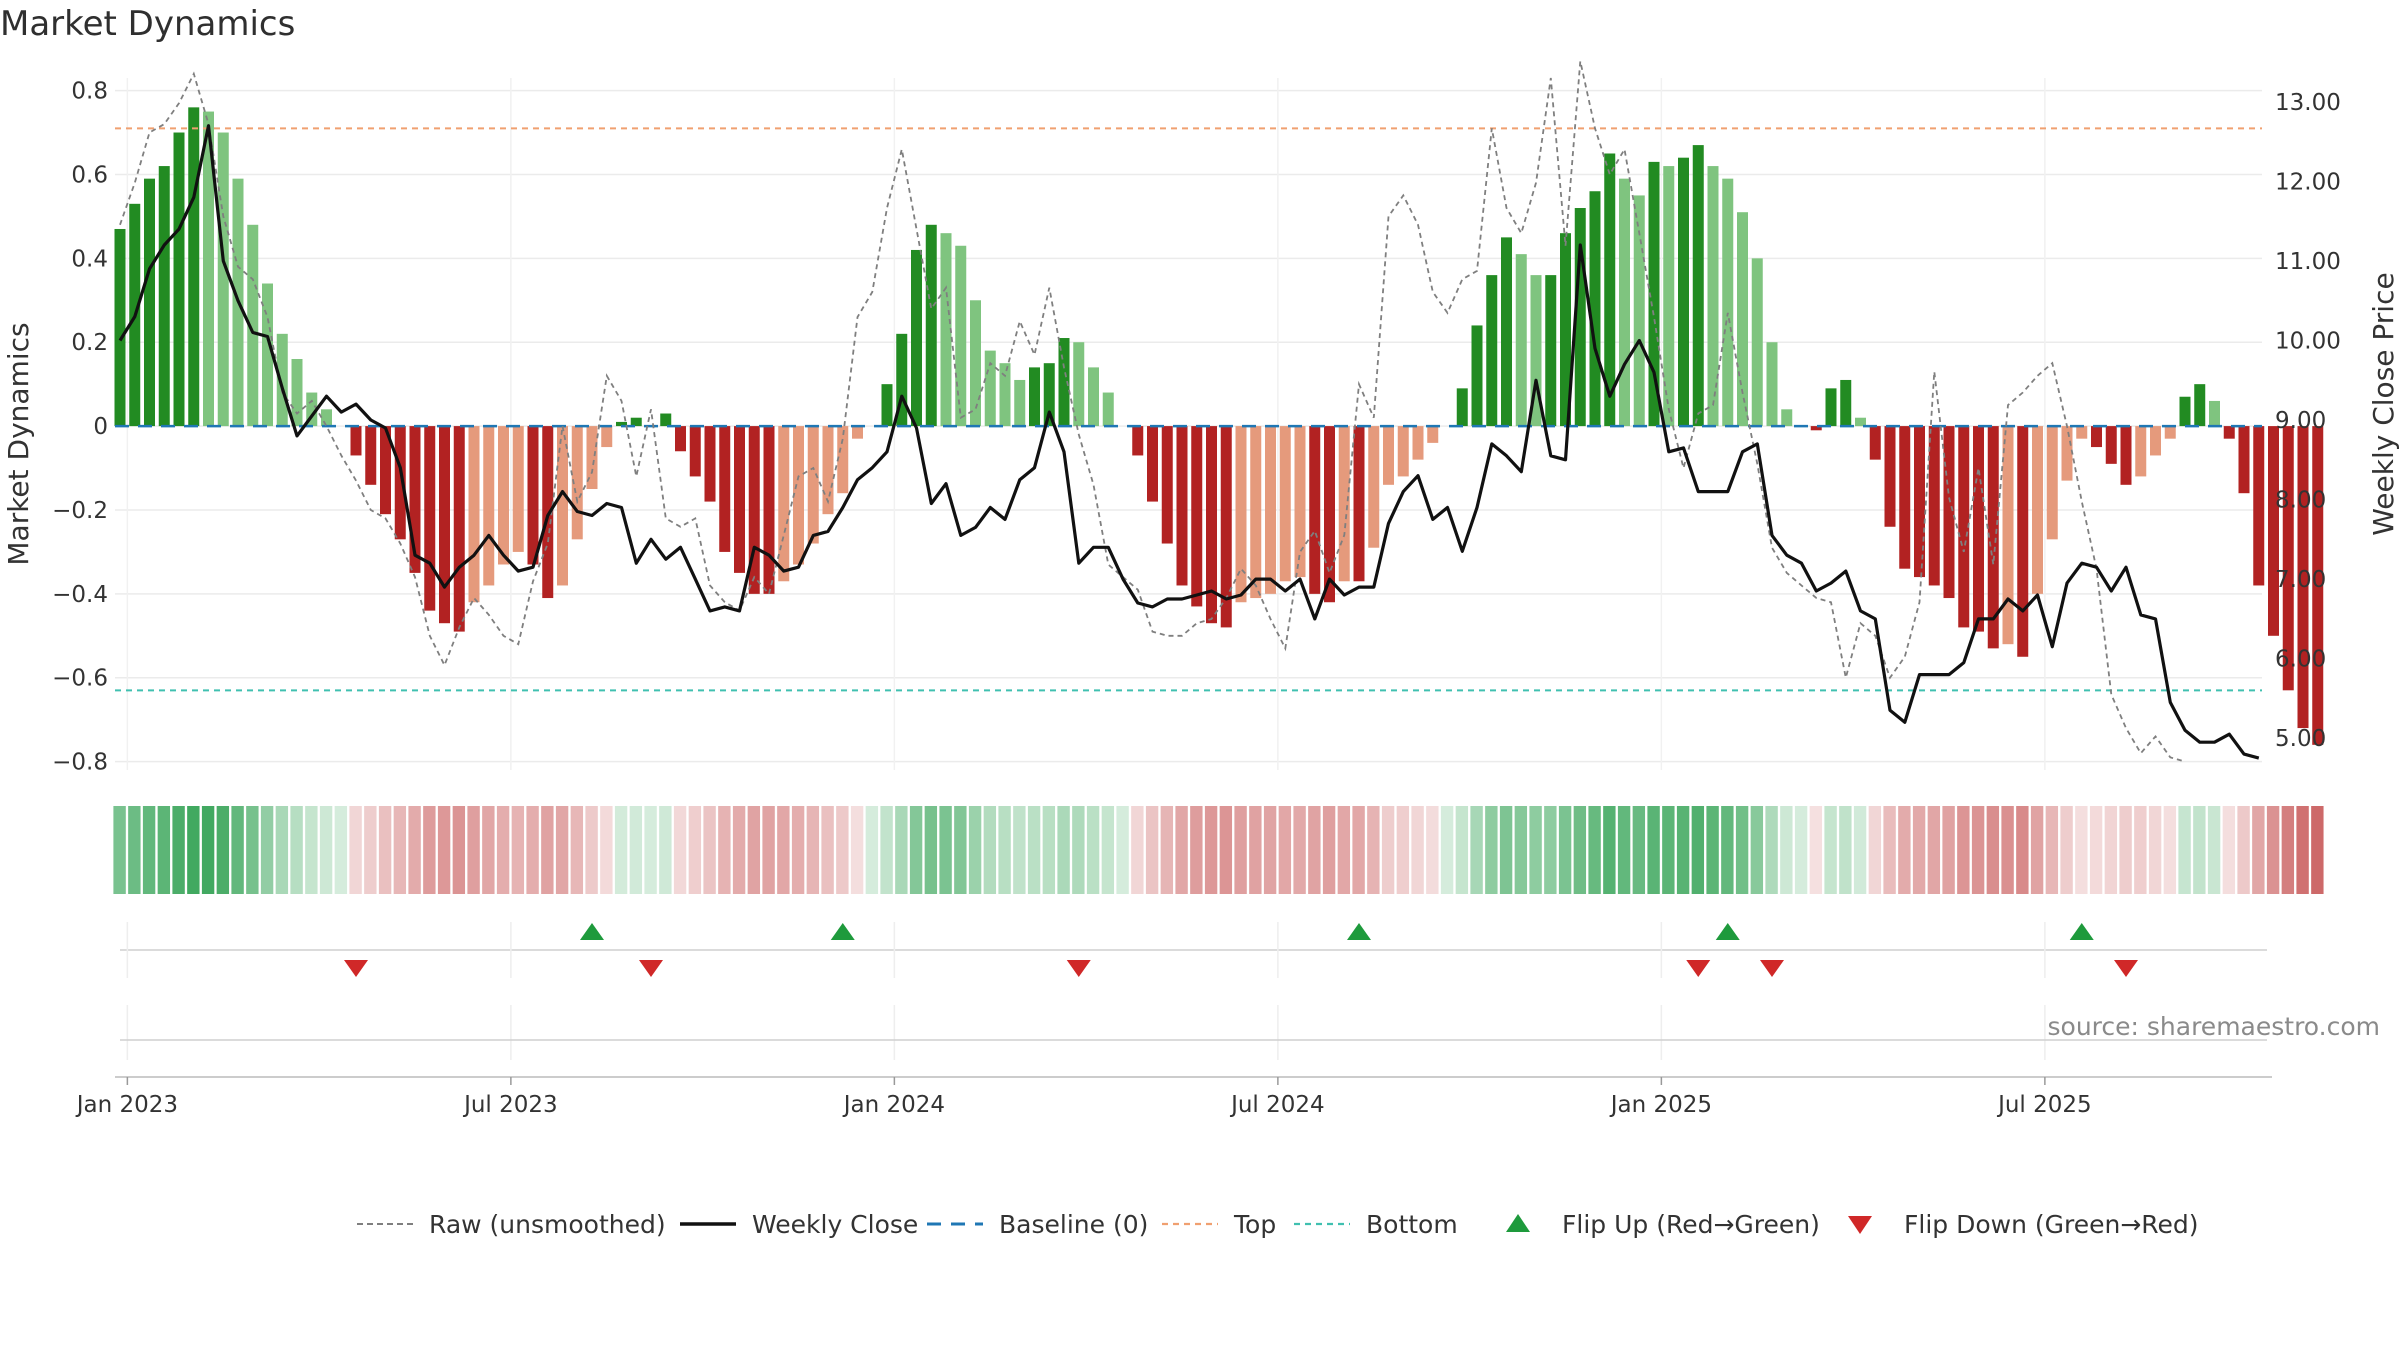 The height and width of the screenshot is (1350, 2400). Describe the element at coordinates (2300, 421) in the screenshot. I see `y-right-tick-label: 9.00` at that location.